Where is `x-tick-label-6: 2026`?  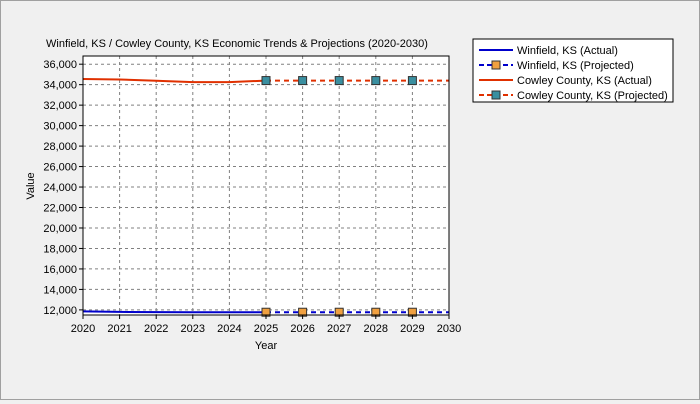
x-tick-label-6: 2026 is located at coordinates (302, 329).